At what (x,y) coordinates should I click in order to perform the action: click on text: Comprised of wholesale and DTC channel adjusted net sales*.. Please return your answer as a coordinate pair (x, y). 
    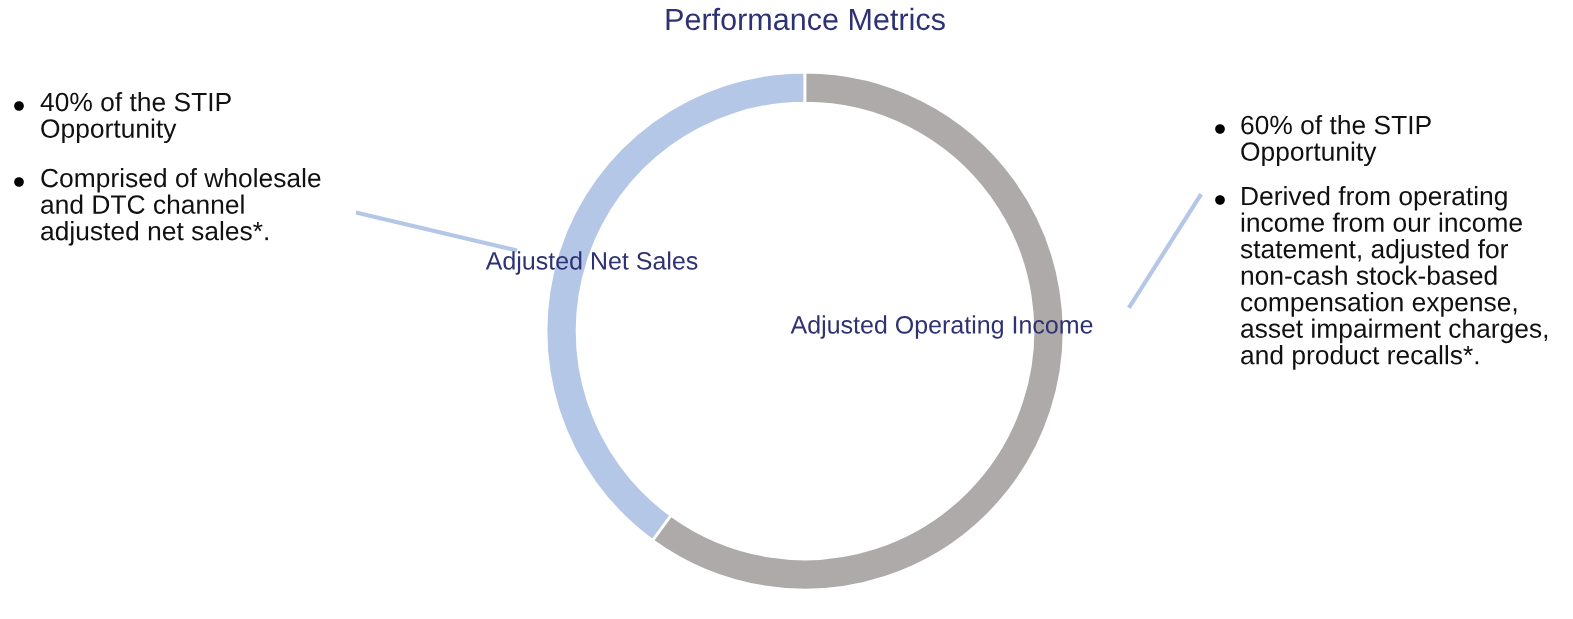
    Looking at the image, I should click on (181, 207).